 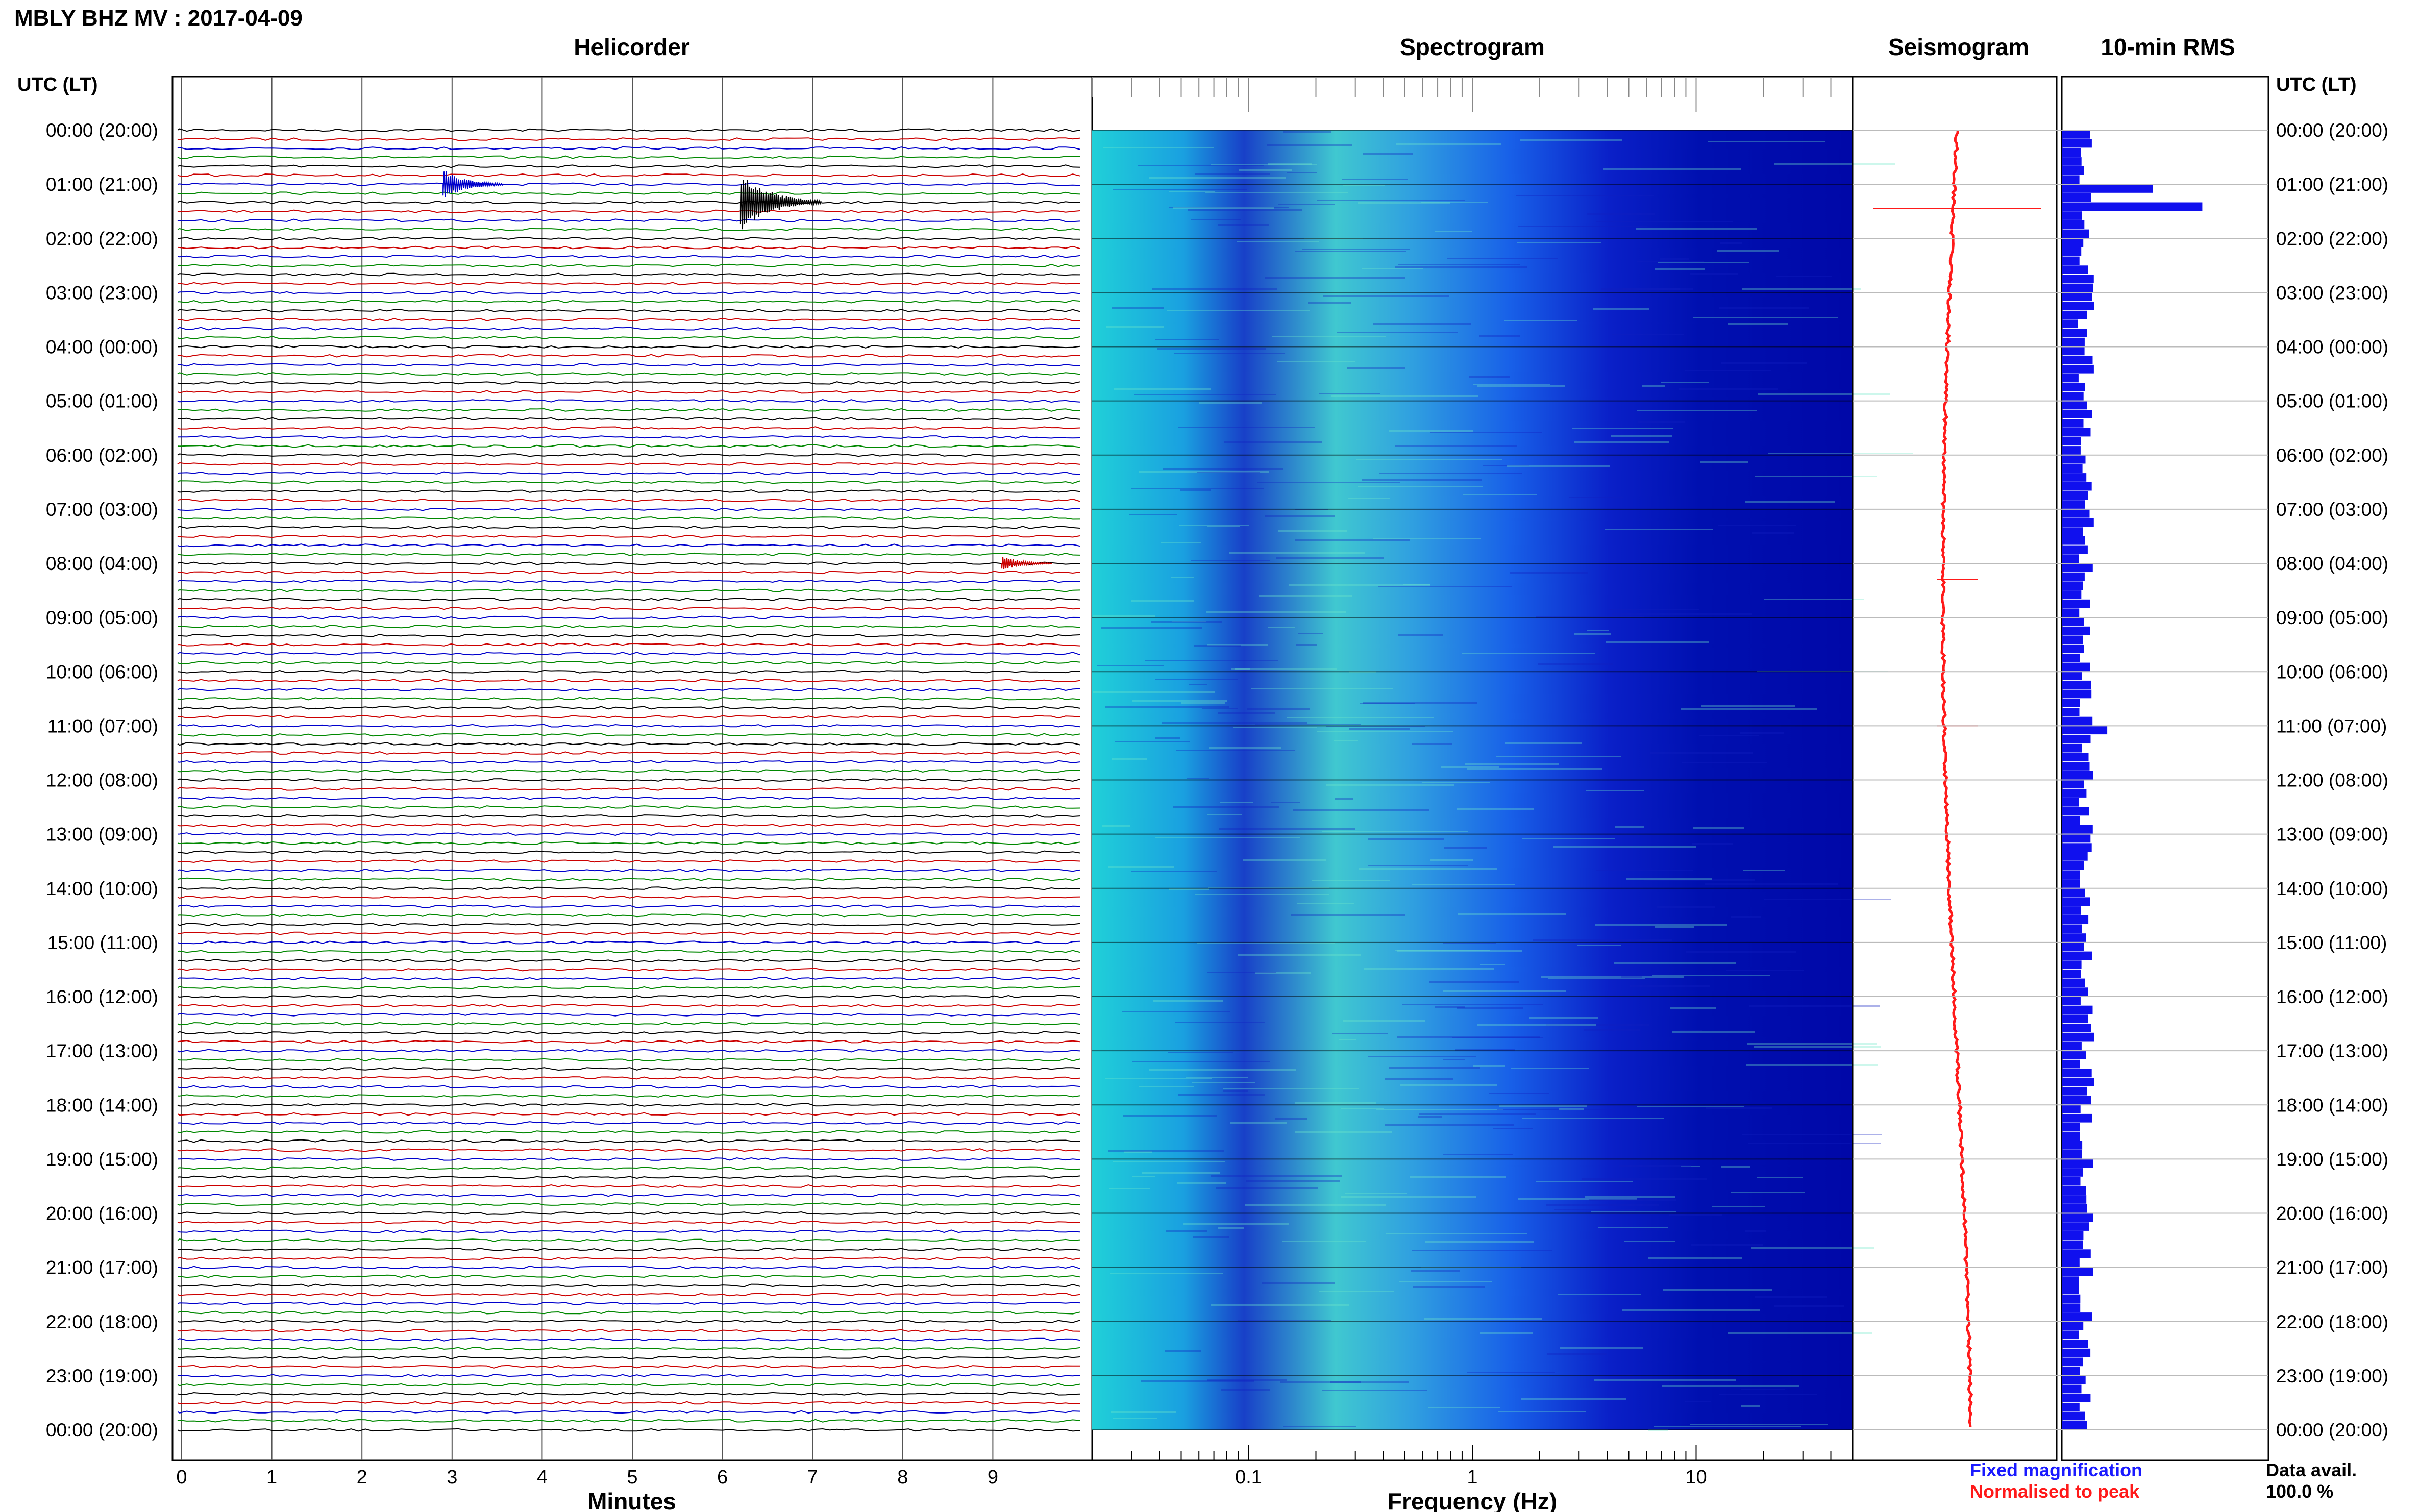 I want to click on time-tick-label-right: 04:00 (00:00), so click(x=2332, y=347).